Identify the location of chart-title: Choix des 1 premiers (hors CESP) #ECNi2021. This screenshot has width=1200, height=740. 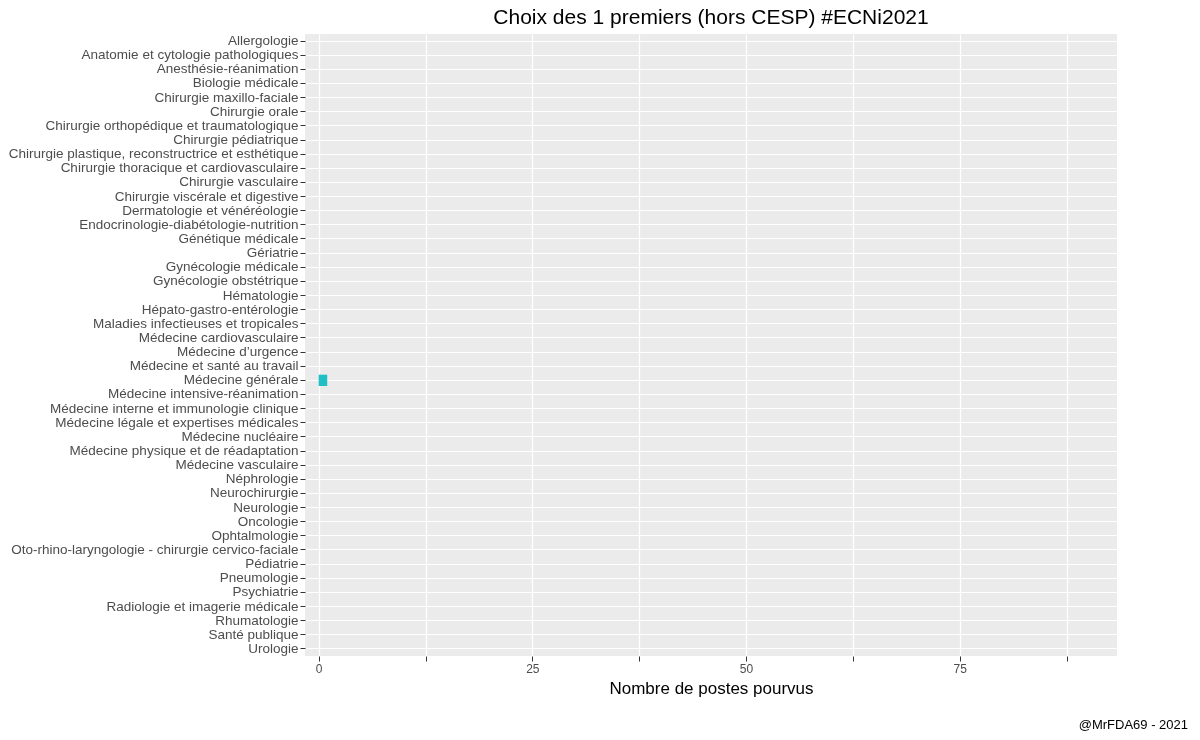
(711, 16).